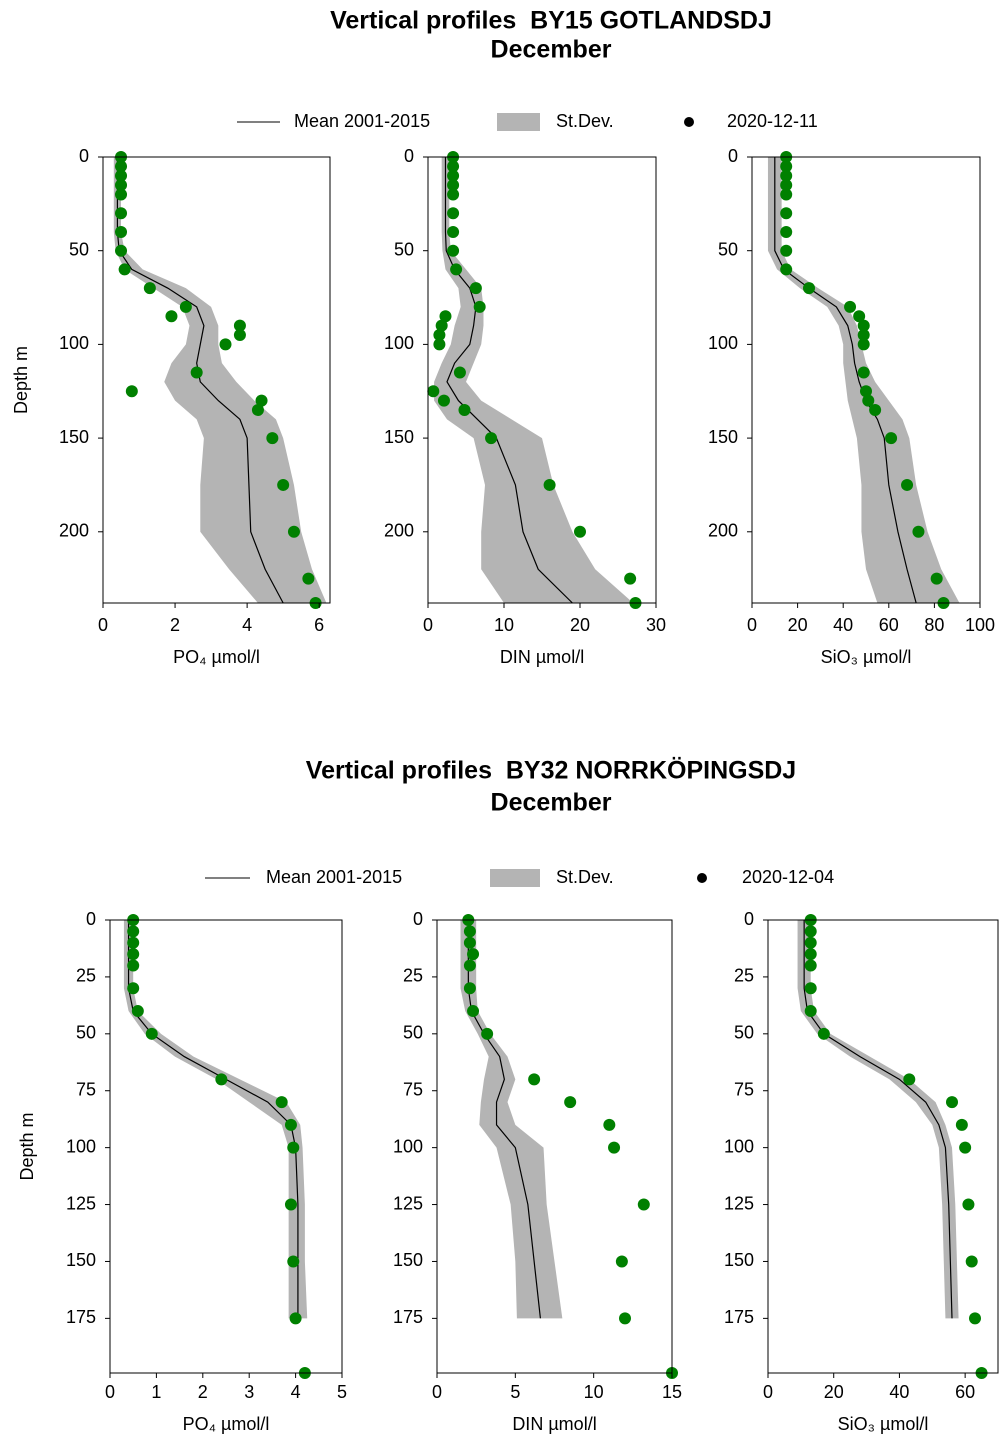  I want to click on chart-title: Vertical profiles BY15 GOTLANDSDJ, so click(551, 21).